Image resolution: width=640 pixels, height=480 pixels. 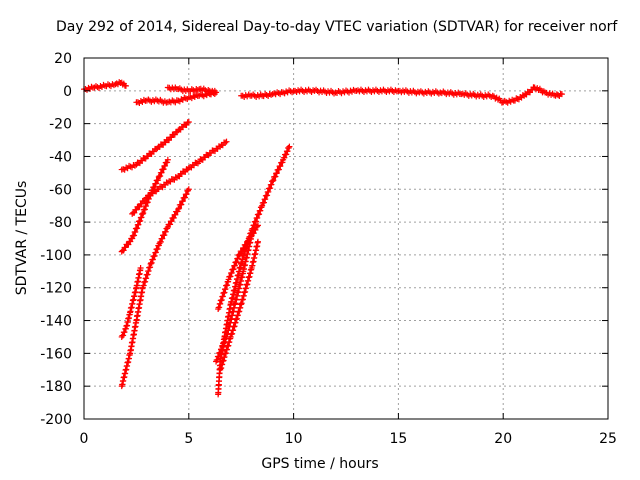 What do you see at coordinates (63, 59) in the screenshot?
I see `y-tick-label: 20` at bounding box center [63, 59].